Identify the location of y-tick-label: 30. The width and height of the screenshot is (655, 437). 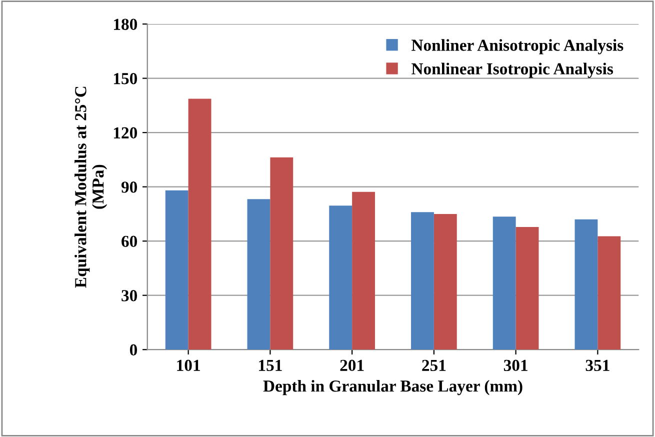
(130, 296).